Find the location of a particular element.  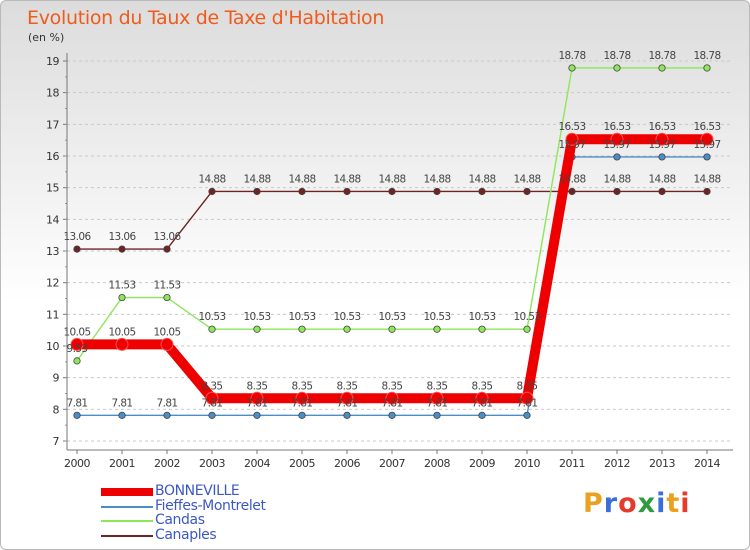

logo-letter: o is located at coordinates (628, 503).